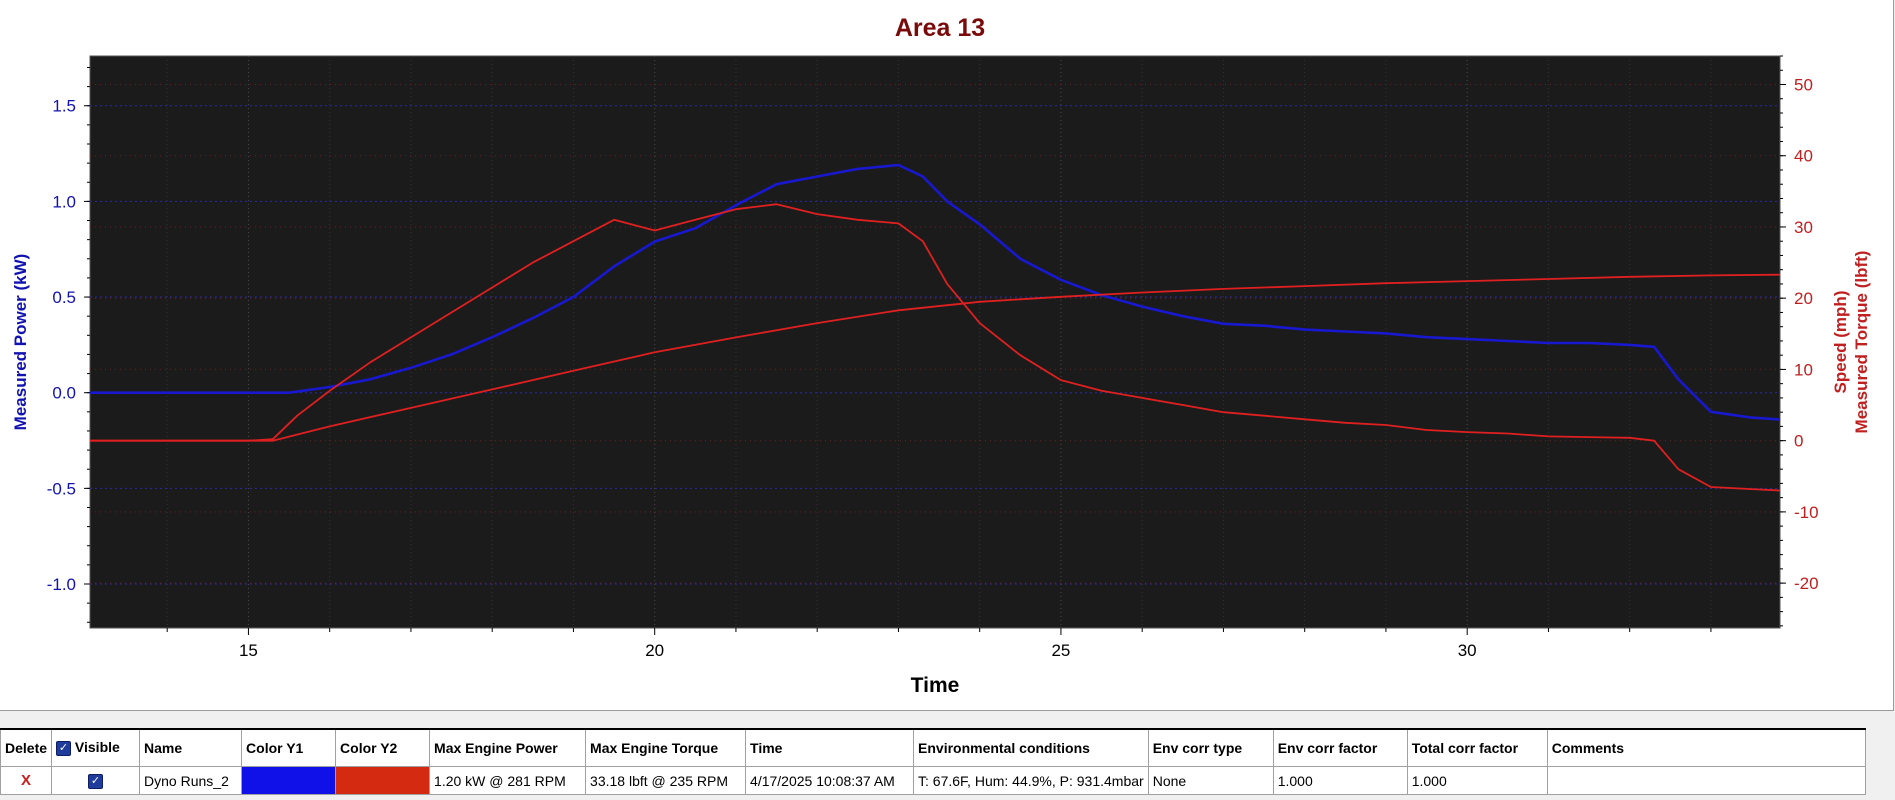 The height and width of the screenshot is (800, 1895). Describe the element at coordinates (830, 780) in the screenshot. I see `time-value: 4/17/2025 10:08:37 AM` at that location.